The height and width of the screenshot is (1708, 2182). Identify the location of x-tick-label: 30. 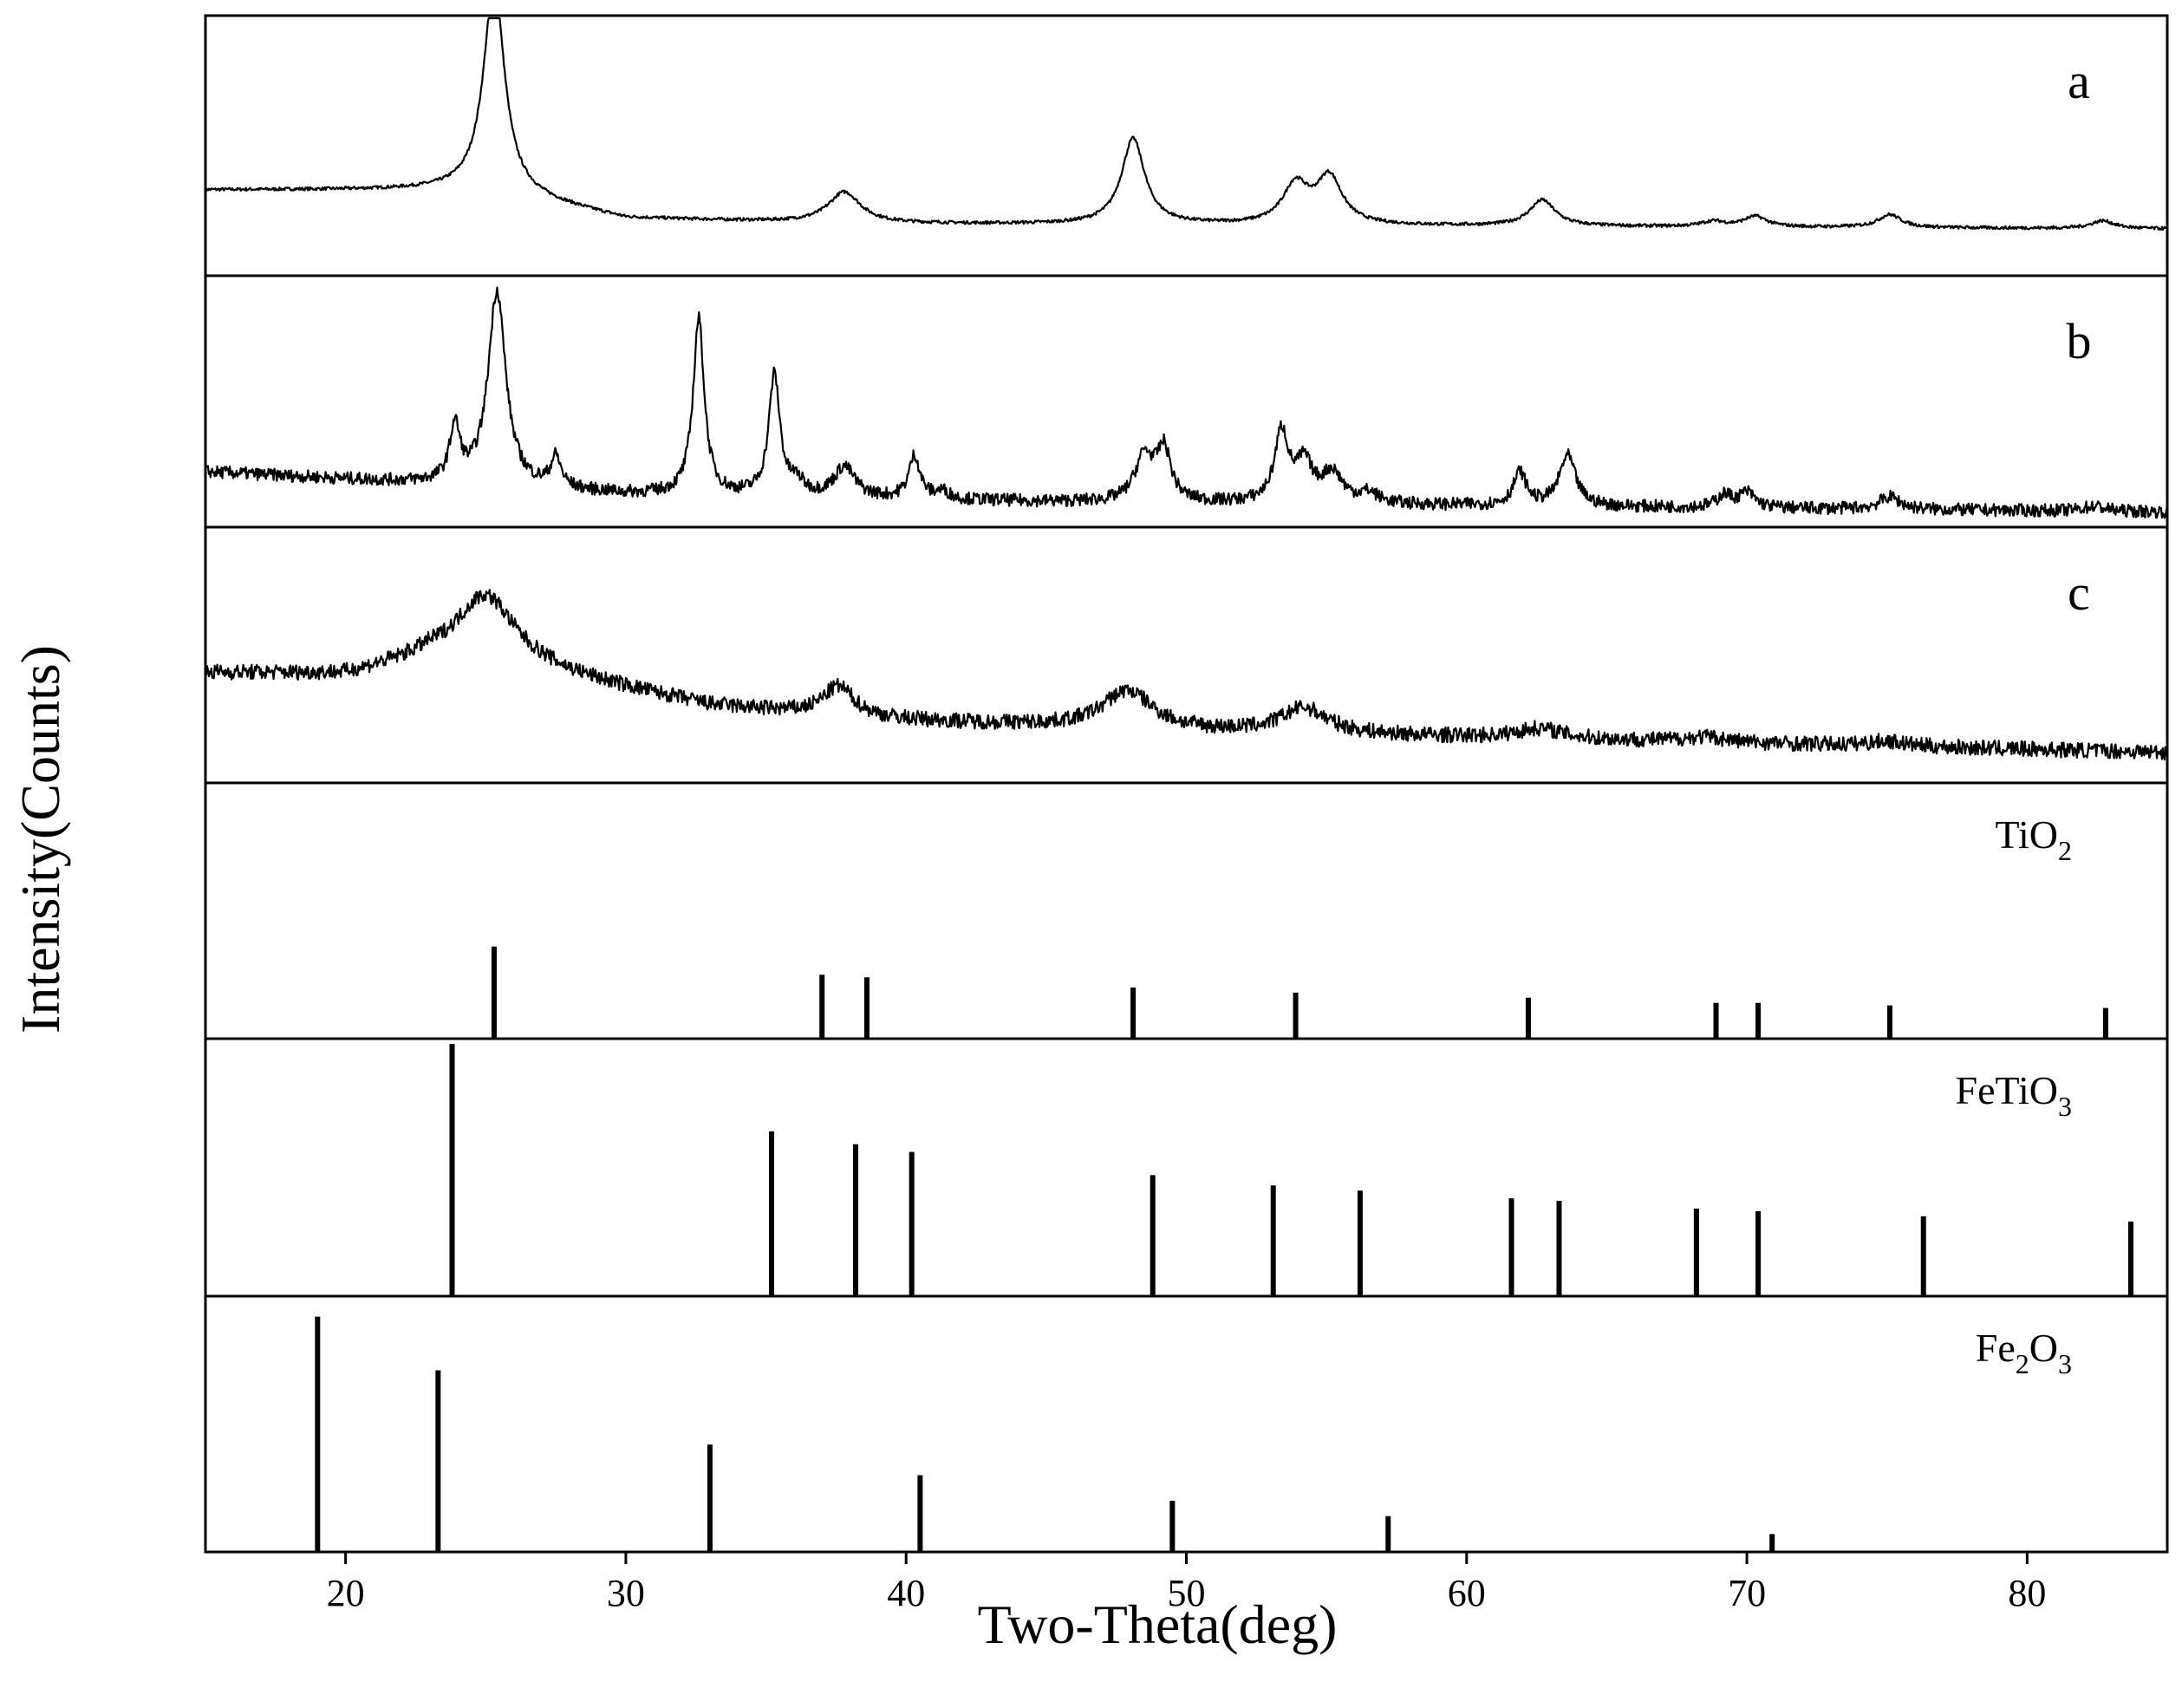
(626, 1593).